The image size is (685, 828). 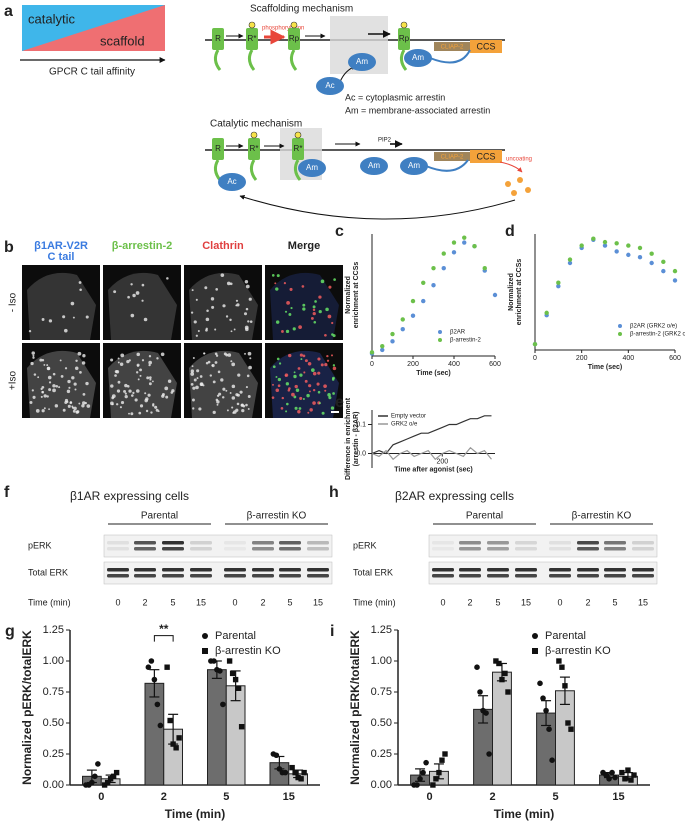 I want to click on y-tick-label: 0.00, so click(x=53, y=785).